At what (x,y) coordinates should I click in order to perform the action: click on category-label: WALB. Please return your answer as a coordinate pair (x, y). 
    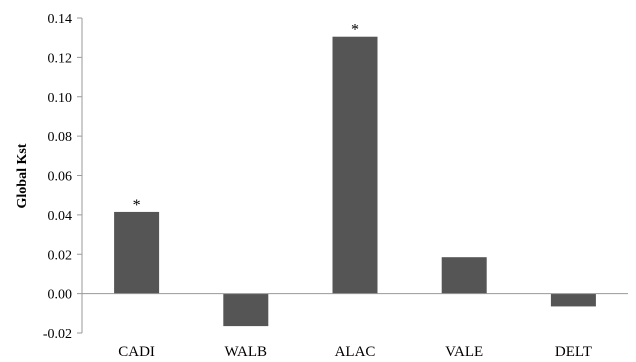
    Looking at the image, I should click on (246, 352).